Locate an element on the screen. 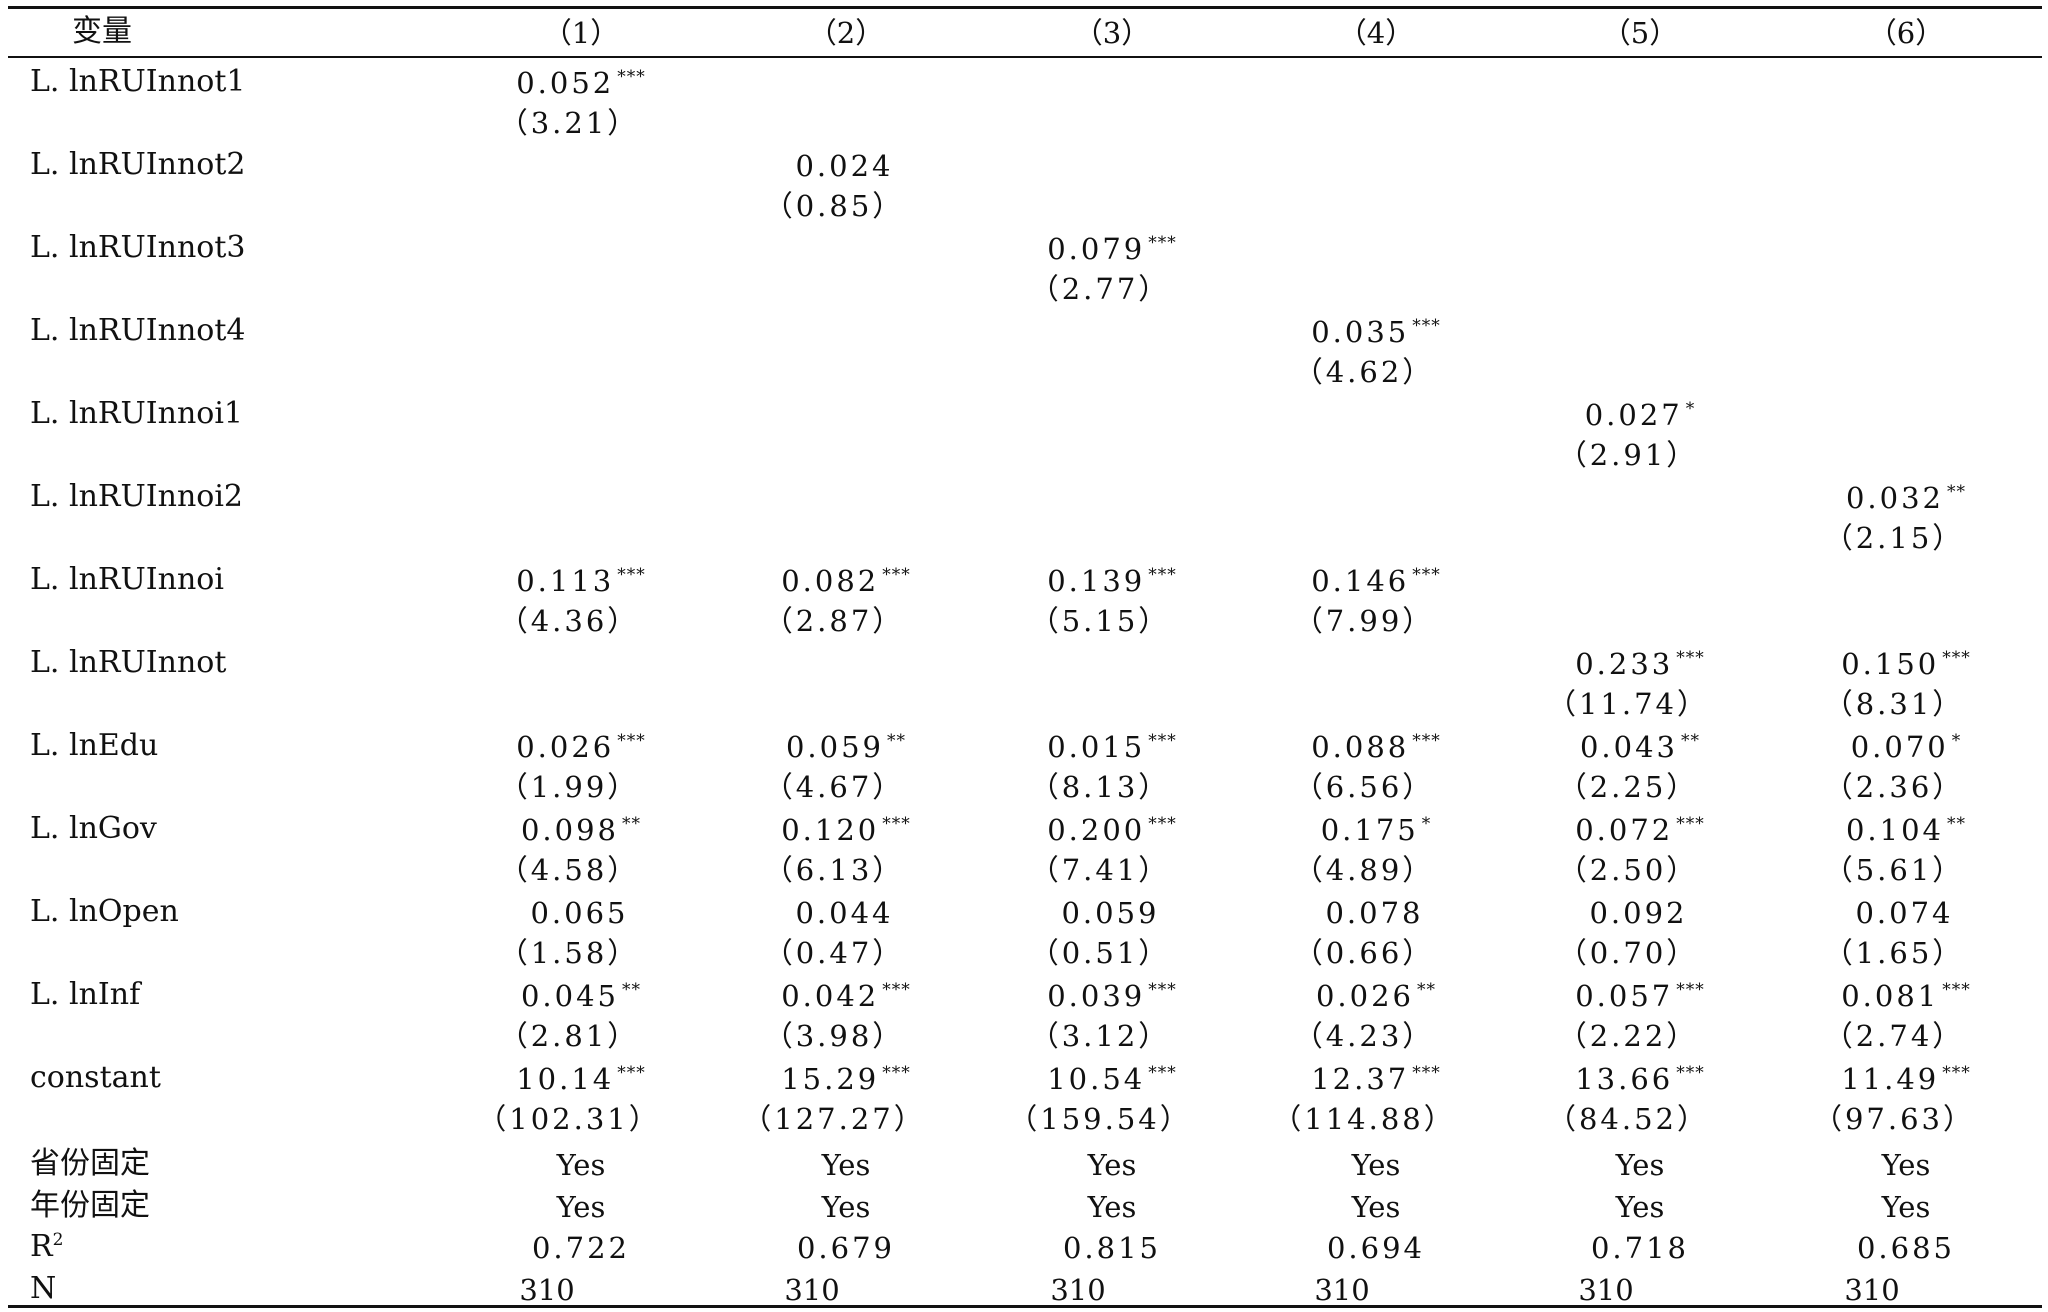 The image size is (2048, 1312). footer-value: 0.685 is located at coordinates (1906, 1248).